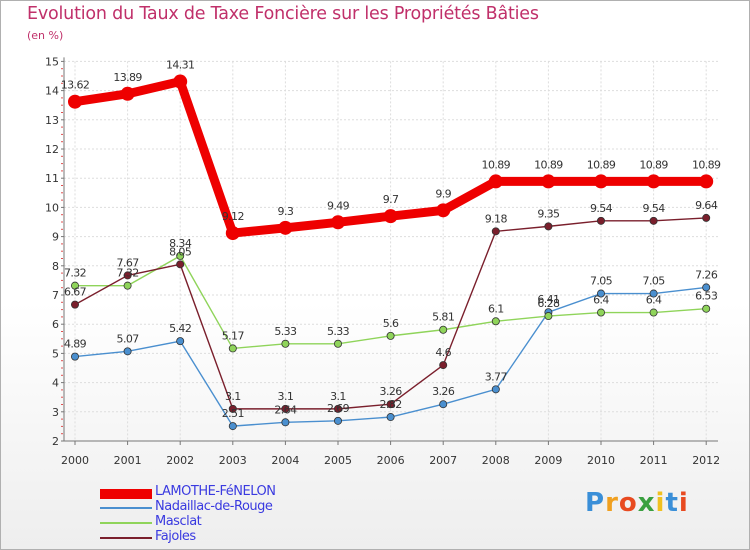  I want to click on y-tick-label: 5, so click(55, 353).